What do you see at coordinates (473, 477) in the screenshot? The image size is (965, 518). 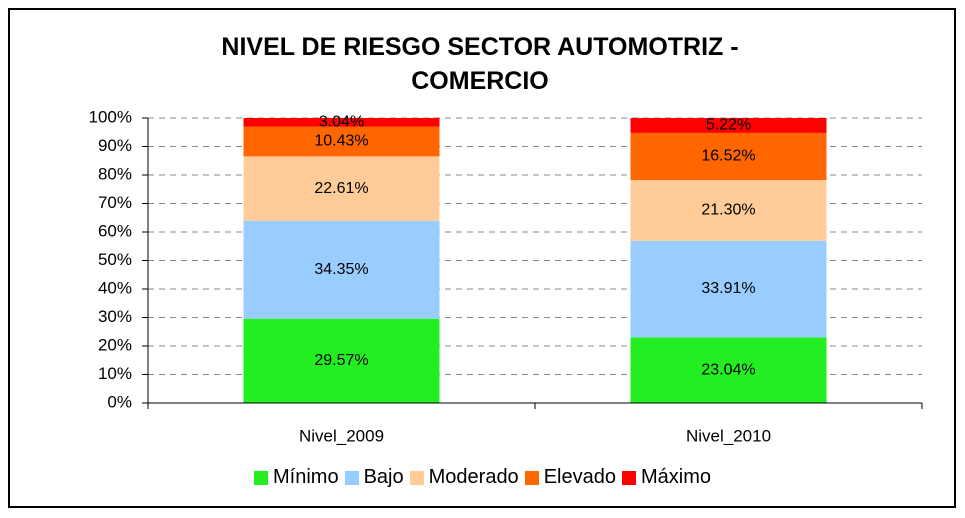 I see `legend-label: Moderado` at bounding box center [473, 477].